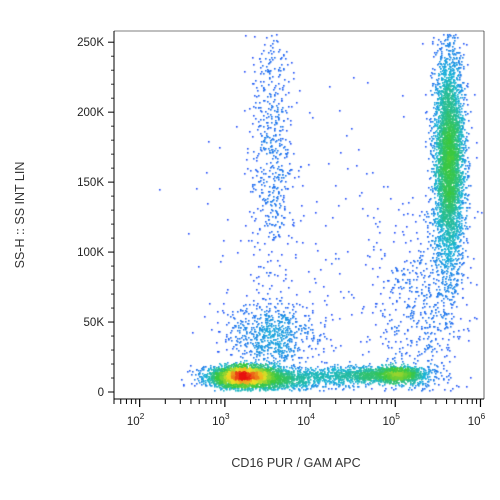 Image resolution: width=500 pixels, height=500 pixels. I want to click on x-axis: 10² 10³ 10⁴ 10⁵ 10⁶, so click(299, 413).